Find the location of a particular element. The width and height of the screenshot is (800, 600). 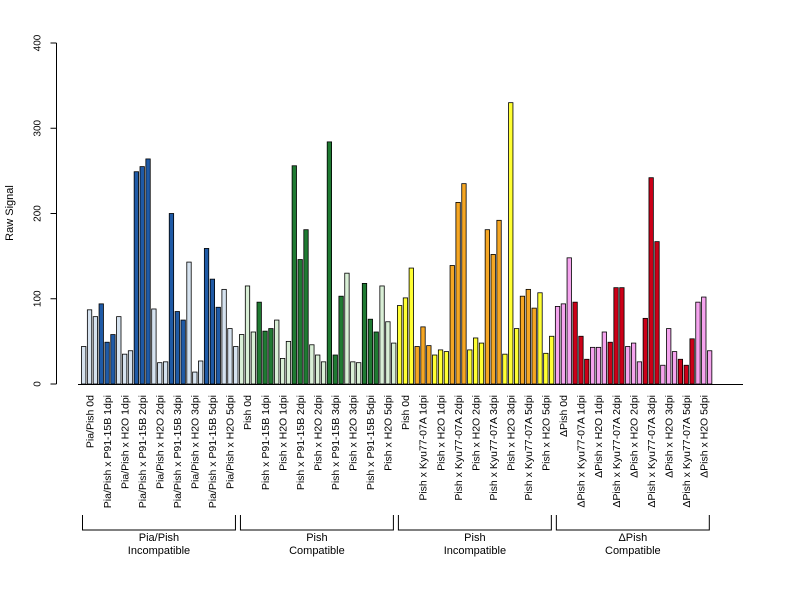

group-label-line1: Pish is located at coordinates (474, 538).